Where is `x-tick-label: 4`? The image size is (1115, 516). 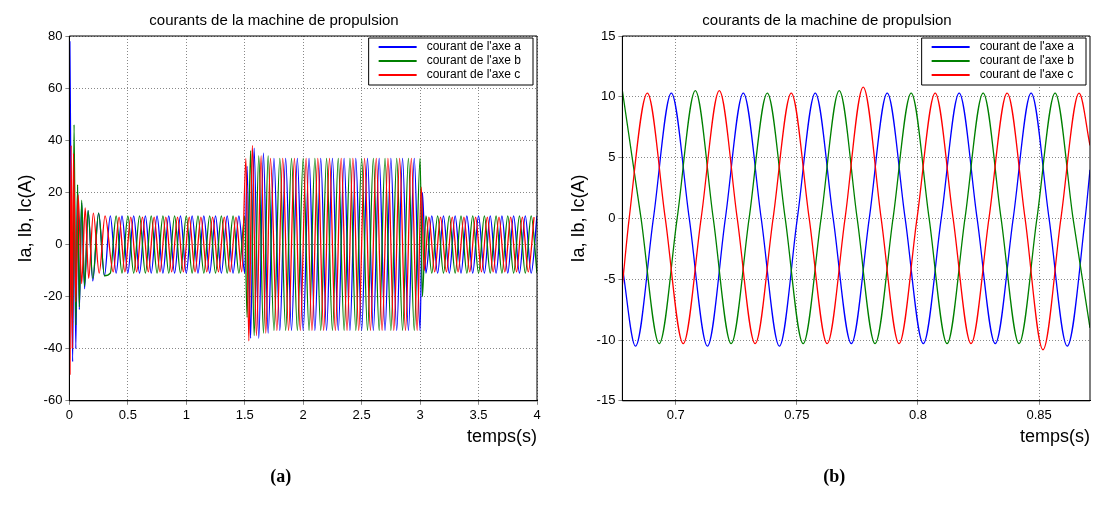
x-tick-label: 4 is located at coordinates (537, 415).